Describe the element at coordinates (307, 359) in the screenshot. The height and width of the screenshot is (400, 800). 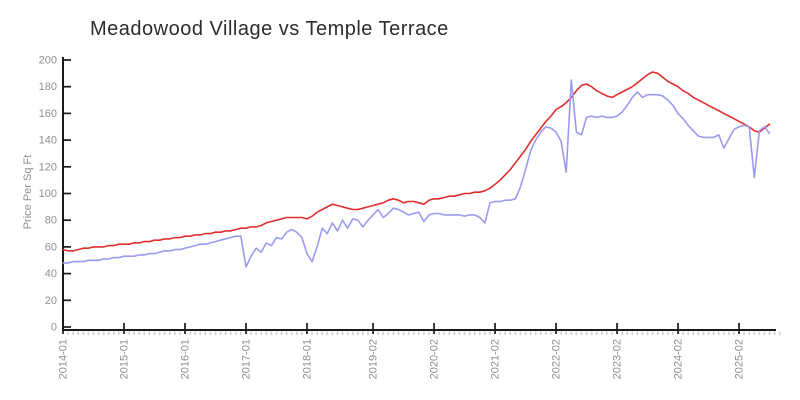
I see `x-tick-label: 2018-01` at that location.